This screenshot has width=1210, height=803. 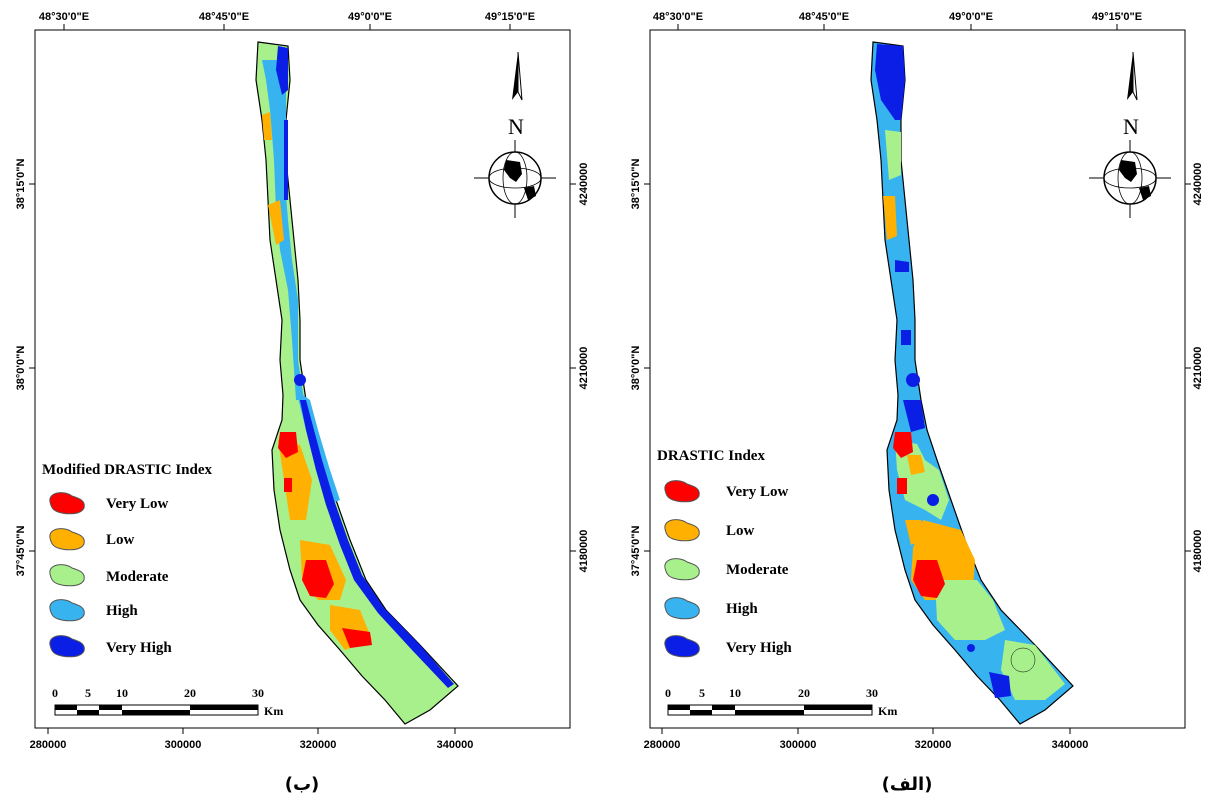 What do you see at coordinates (127, 470) in the screenshot?
I see `legend-title: Modified DRASTIC Index` at bounding box center [127, 470].